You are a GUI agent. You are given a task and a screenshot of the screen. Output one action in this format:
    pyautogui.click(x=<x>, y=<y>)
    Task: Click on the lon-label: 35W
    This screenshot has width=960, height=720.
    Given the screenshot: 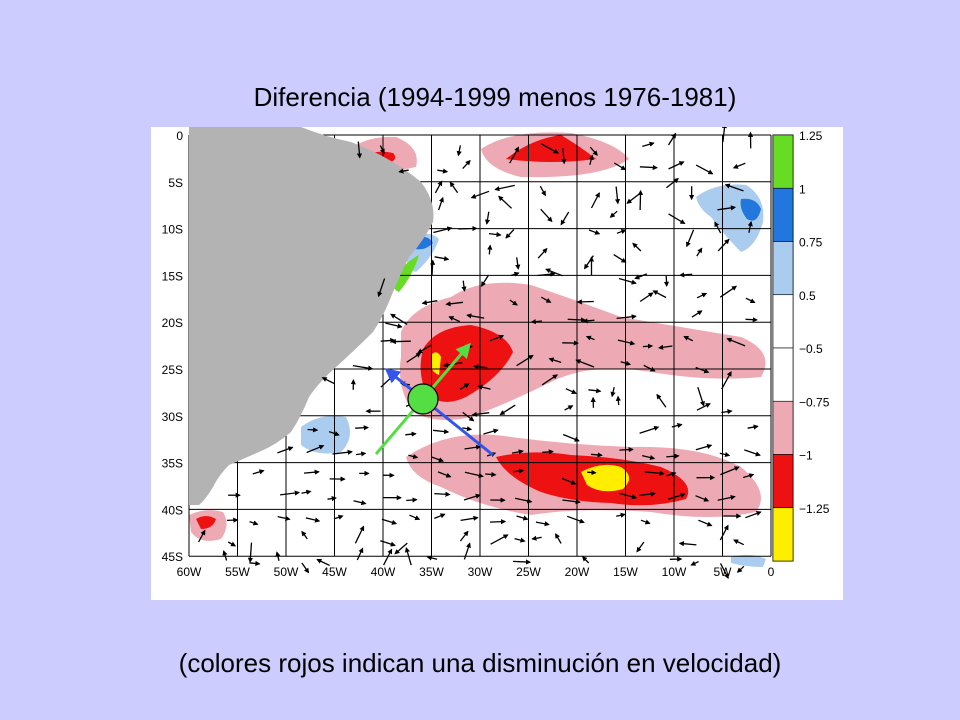 What is the action you would take?
    pyautogui.click(x=431, y=572)
    